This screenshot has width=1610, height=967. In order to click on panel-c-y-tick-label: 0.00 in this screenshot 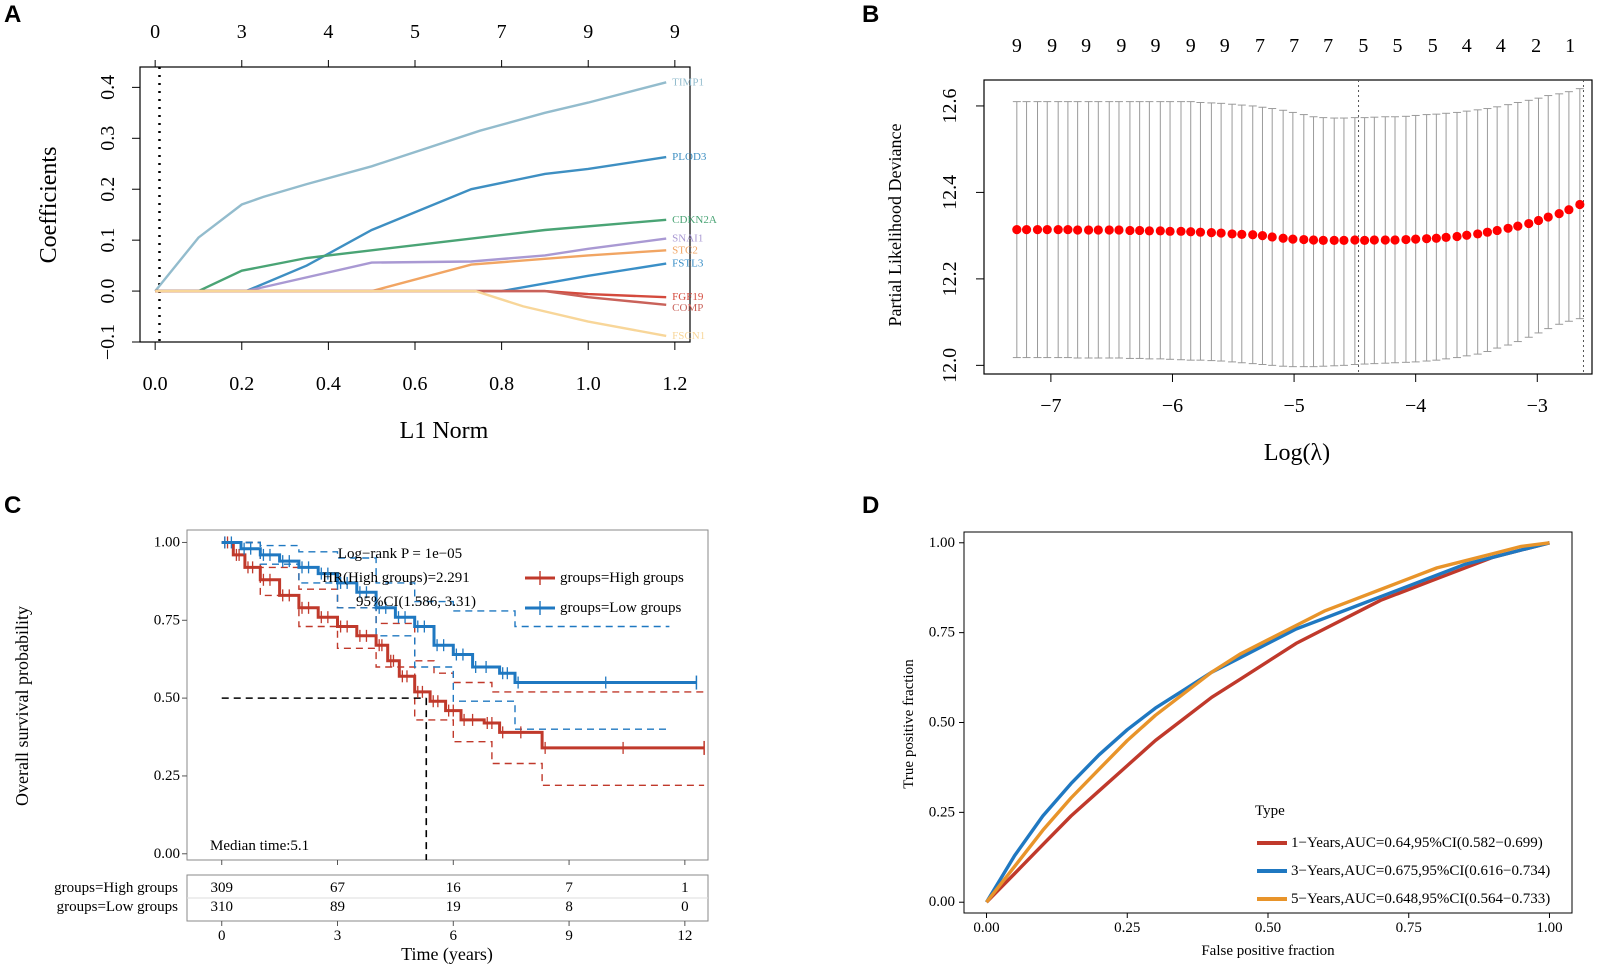, I will do `click(167, 854)`.